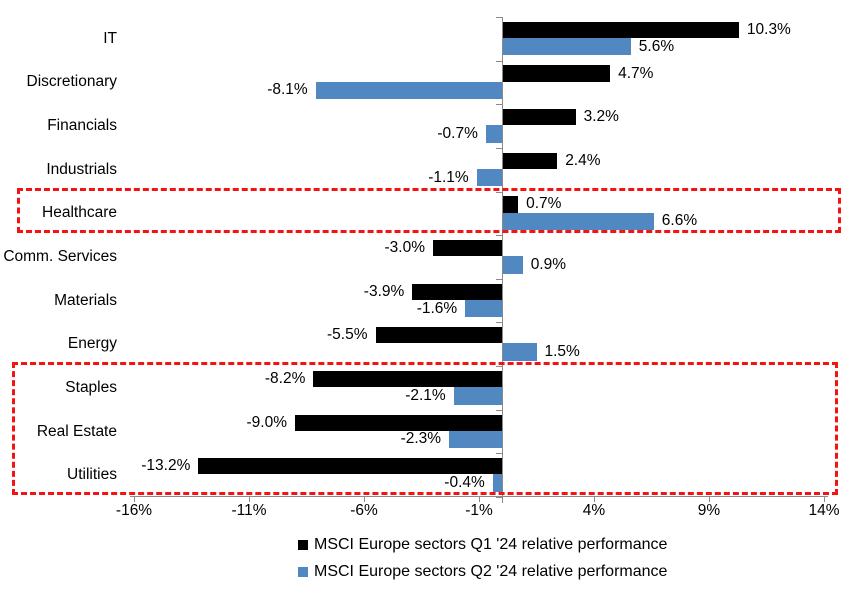  What do you see at coordinates (71, 82) in the screenshot?
I see `category-label: Discretionary` at bounding box center [71, 82].